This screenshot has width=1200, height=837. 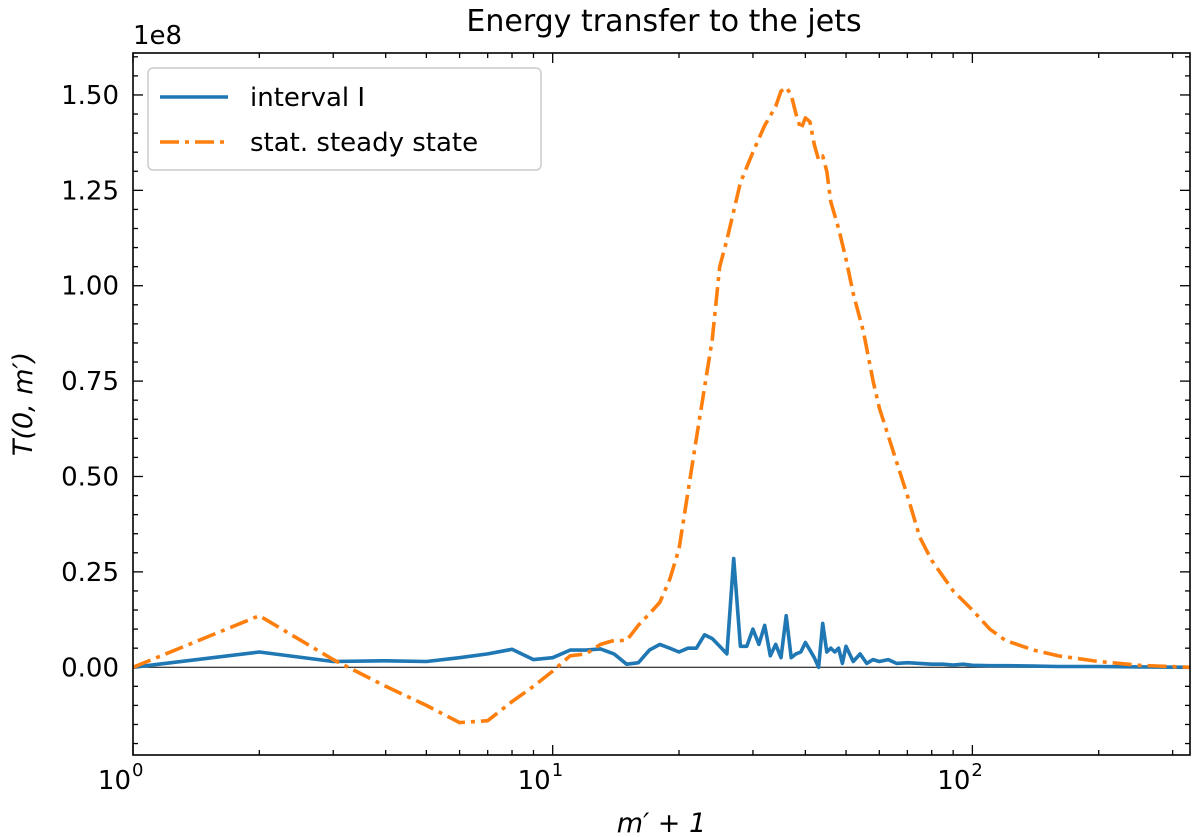 I want to click on x-tick-label: 10 2, so click(x=960, y=778).